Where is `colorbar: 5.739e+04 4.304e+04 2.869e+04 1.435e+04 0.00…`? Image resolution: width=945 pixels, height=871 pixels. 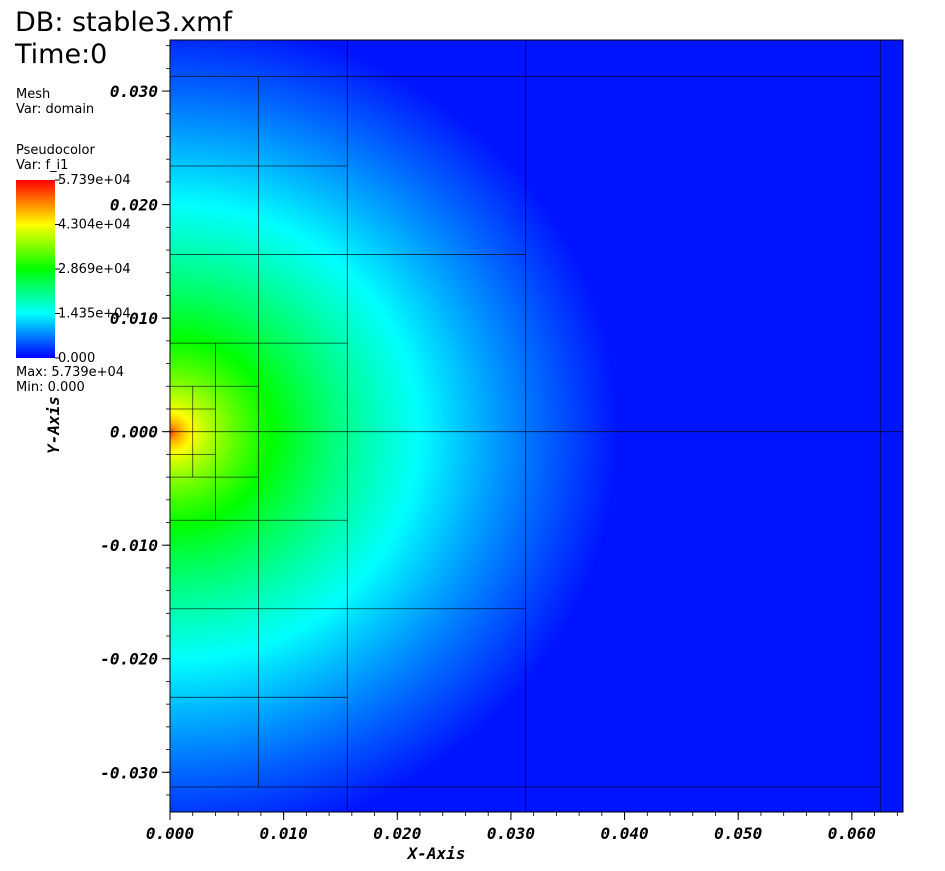 colorbar: 5.739e+04 4.304e+04 2.869e+04 1.435e+04 0.00… is located at coordinates (73, 269).